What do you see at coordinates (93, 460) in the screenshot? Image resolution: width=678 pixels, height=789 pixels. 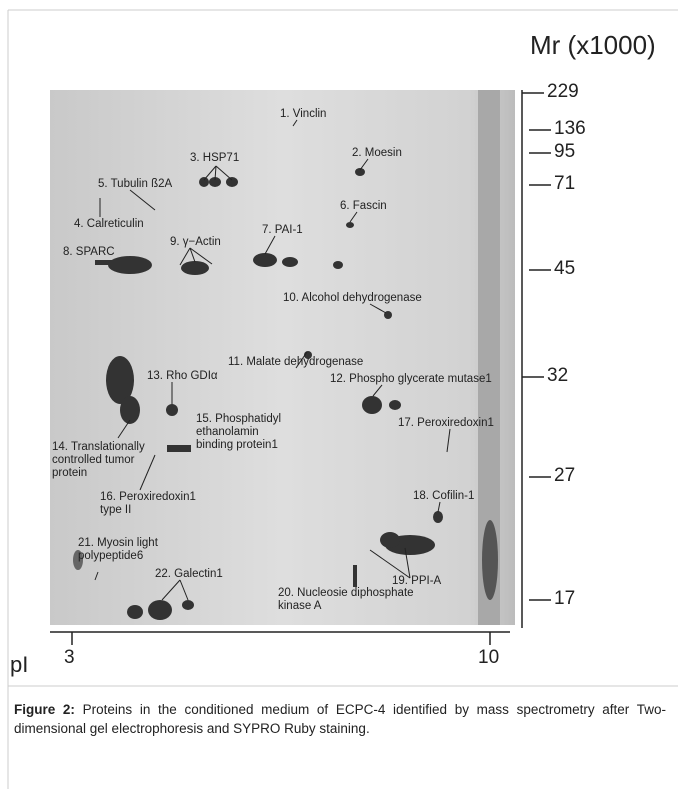 I see `label-line: controlled tumor` at bounding box center [93, 460].